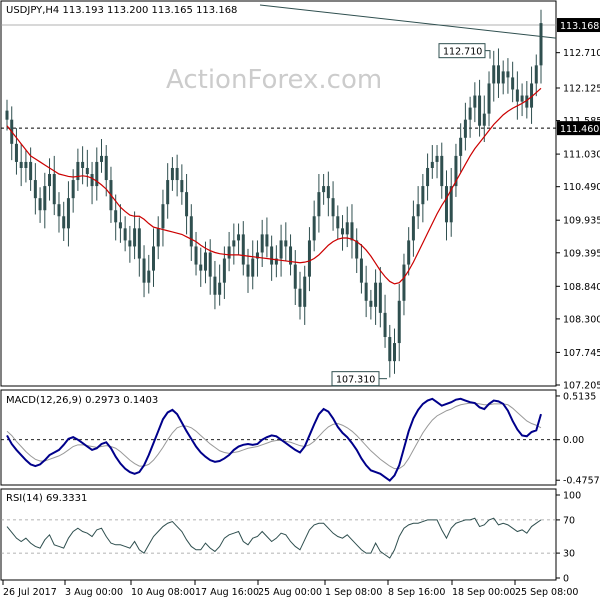  Describe the element at coordinates (546, 592) in the screenshot. I see `x-tick-label: 25 Sep 08:00` at that location.